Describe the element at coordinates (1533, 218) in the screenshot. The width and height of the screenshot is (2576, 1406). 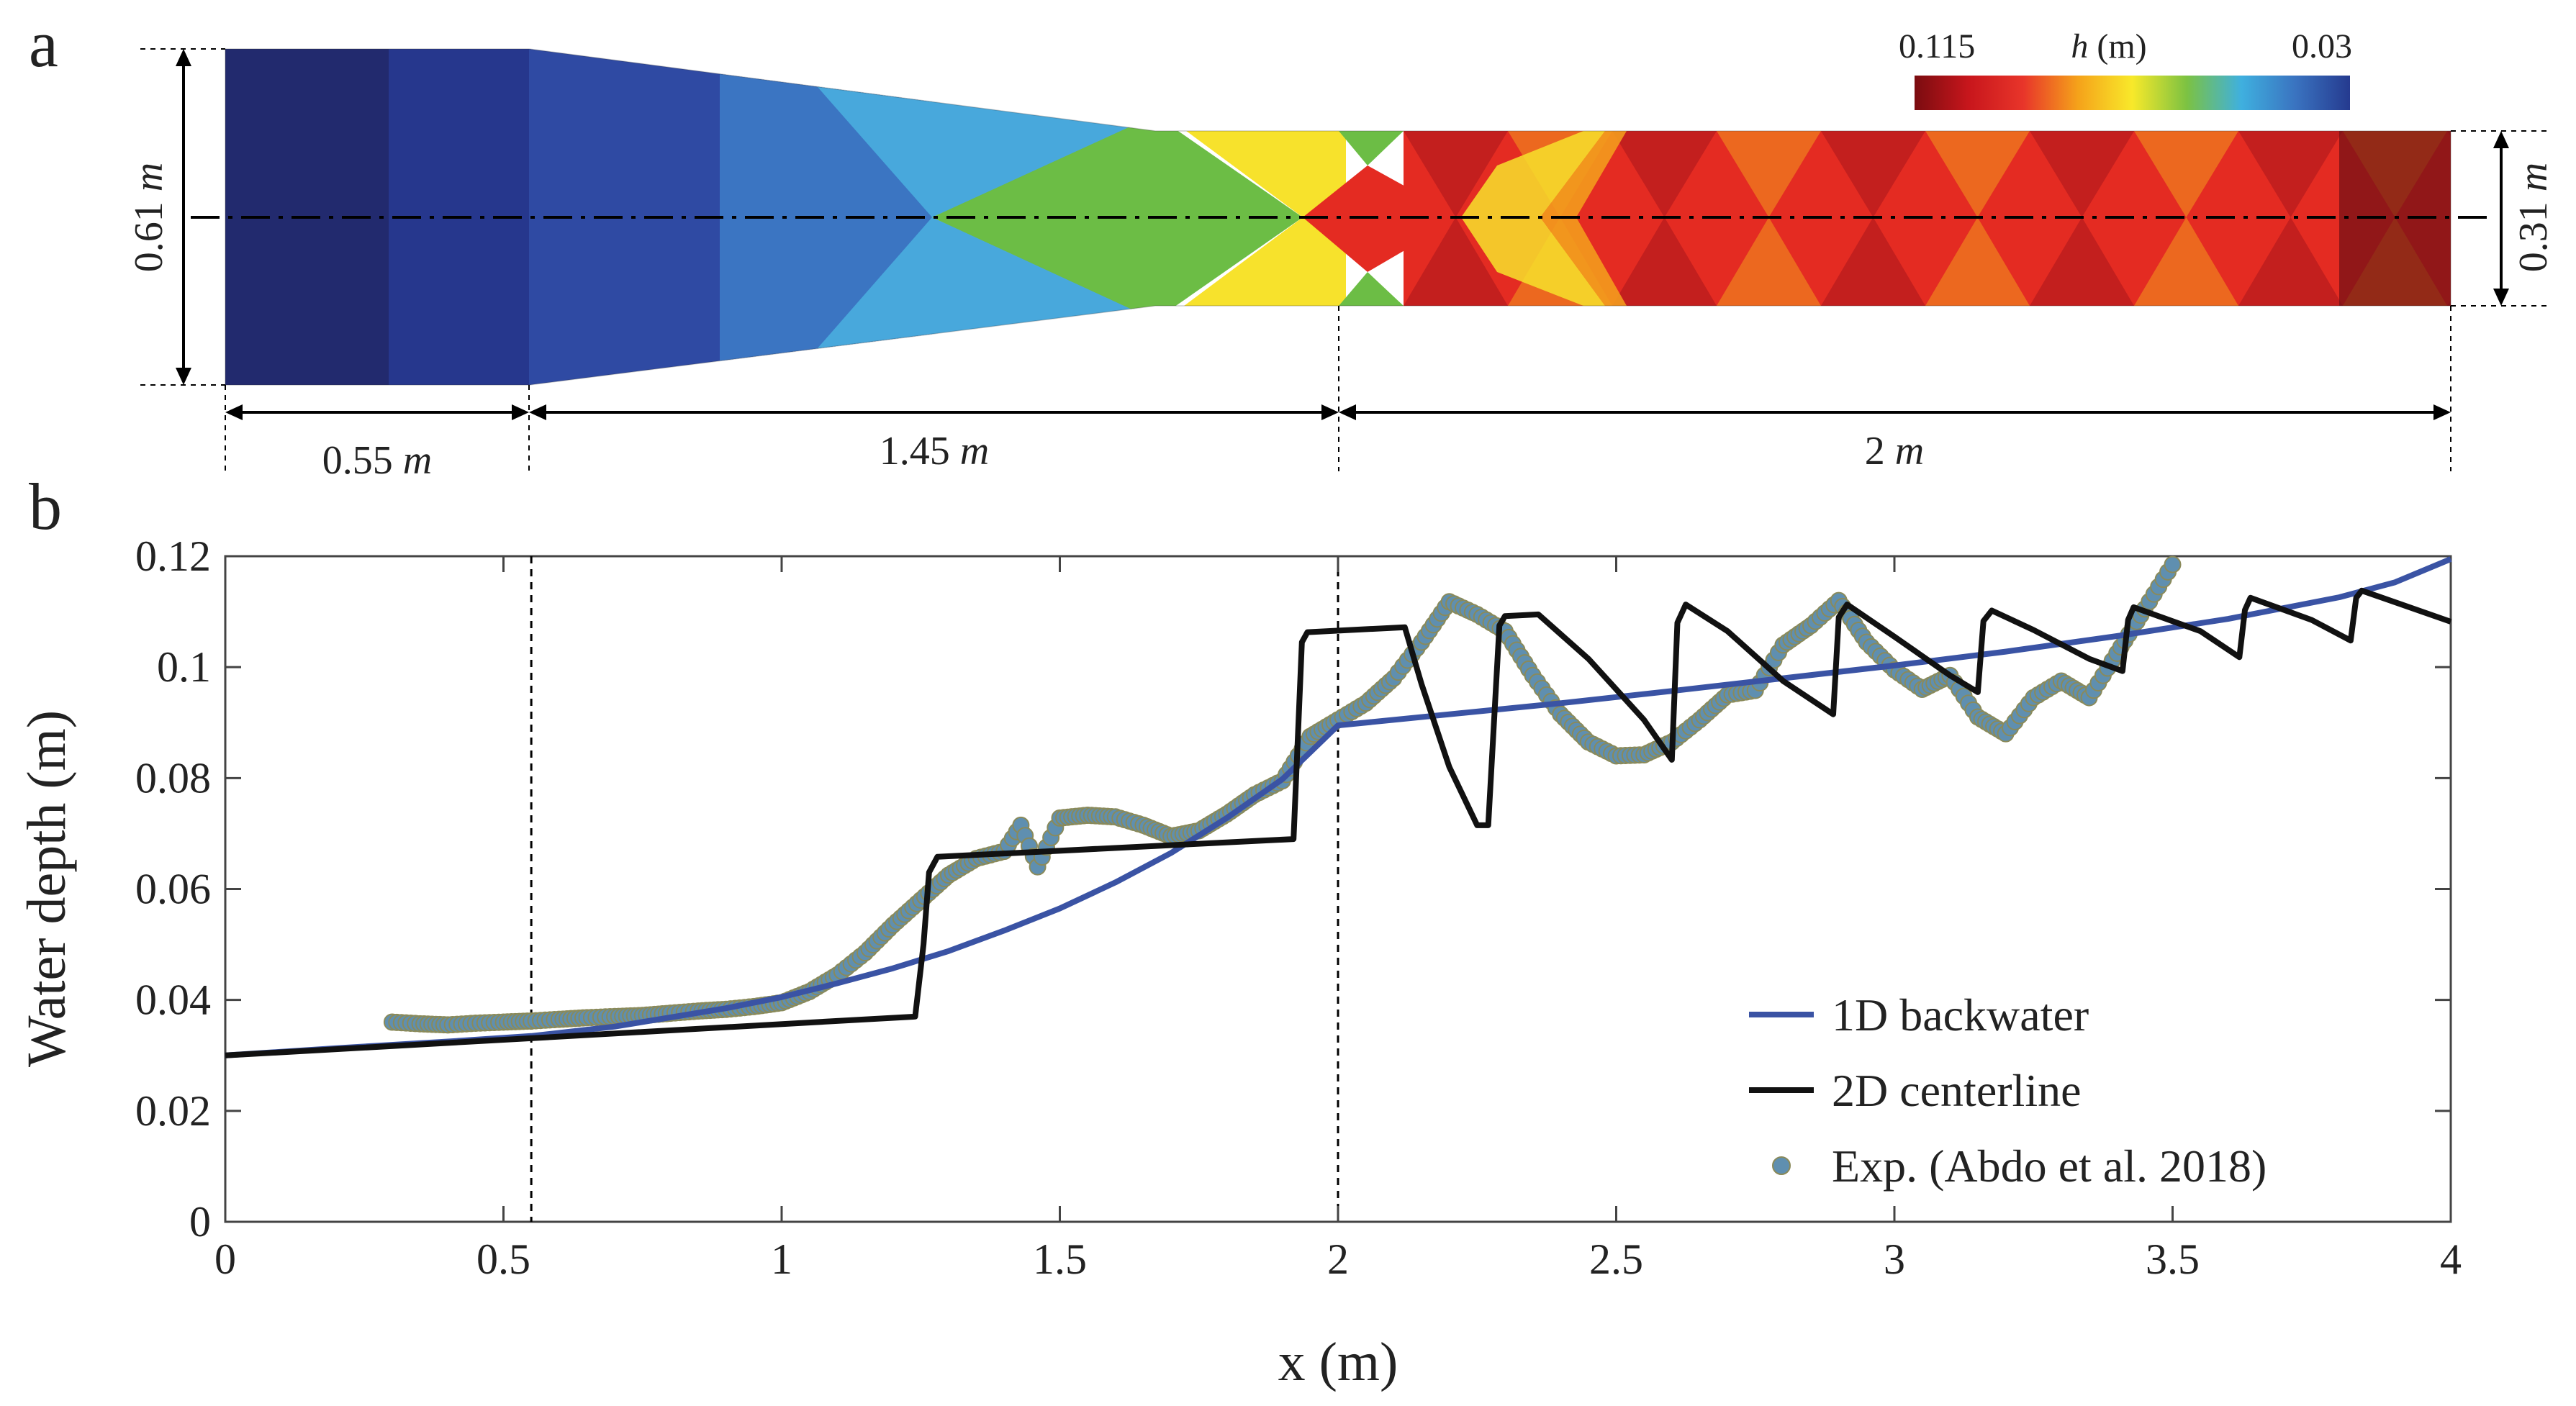
I see `shock-yellow-band` at that location.